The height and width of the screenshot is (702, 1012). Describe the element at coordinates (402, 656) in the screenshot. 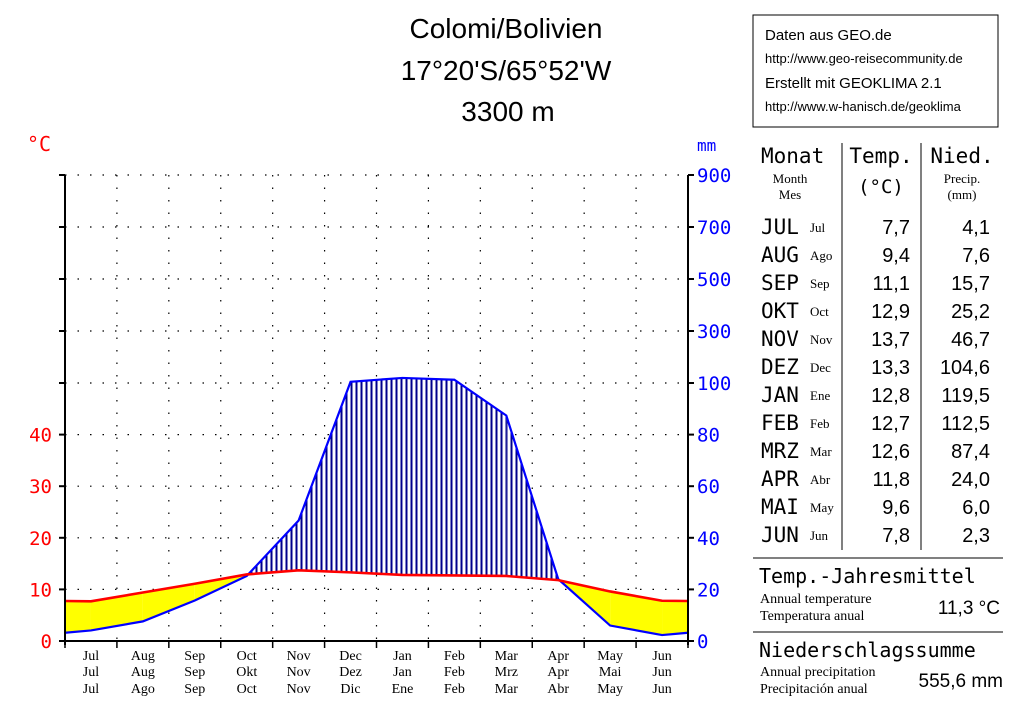

I see `month-label-Jan: Jan` at that location.